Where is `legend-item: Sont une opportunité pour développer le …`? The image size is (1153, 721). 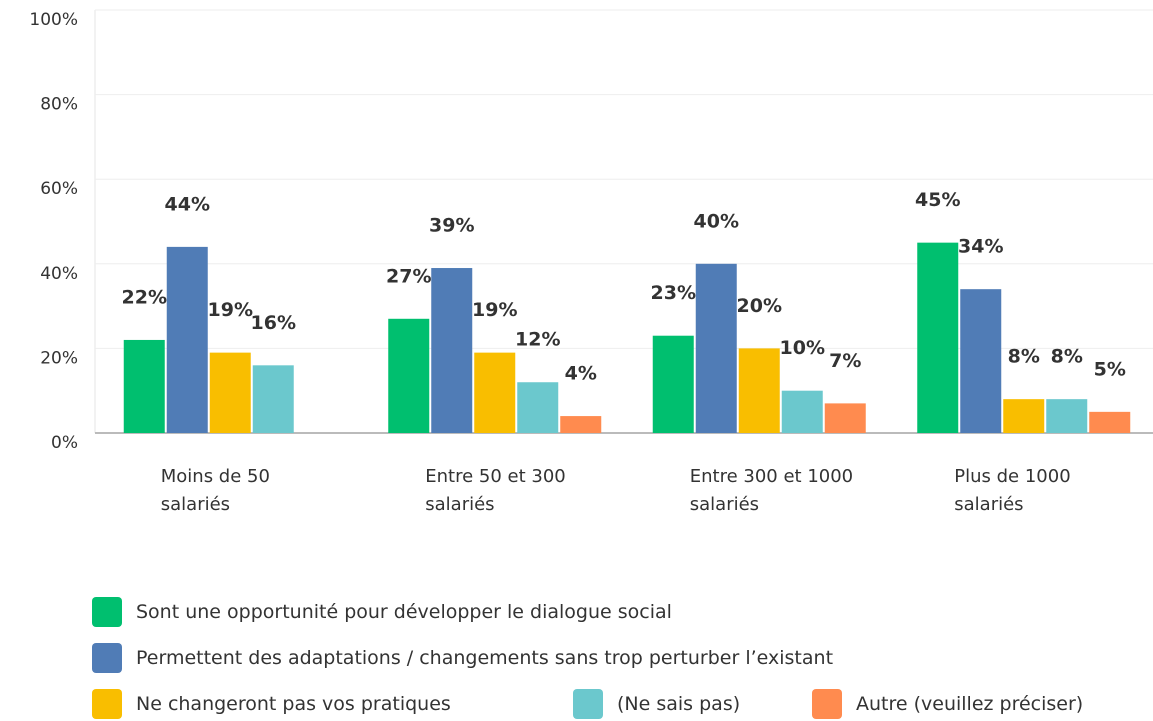 legend-item: Sont une opportunité pour développer le … is located at coordinates (382, 612).